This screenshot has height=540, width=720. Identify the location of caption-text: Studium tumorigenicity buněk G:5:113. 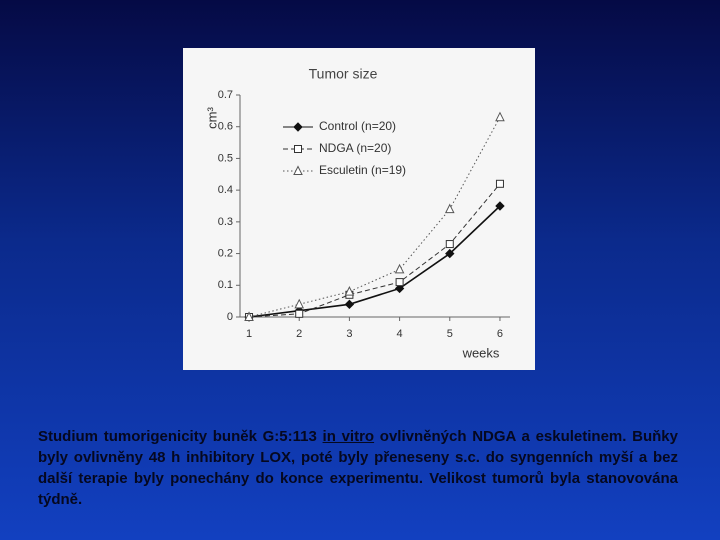
(180, 436).